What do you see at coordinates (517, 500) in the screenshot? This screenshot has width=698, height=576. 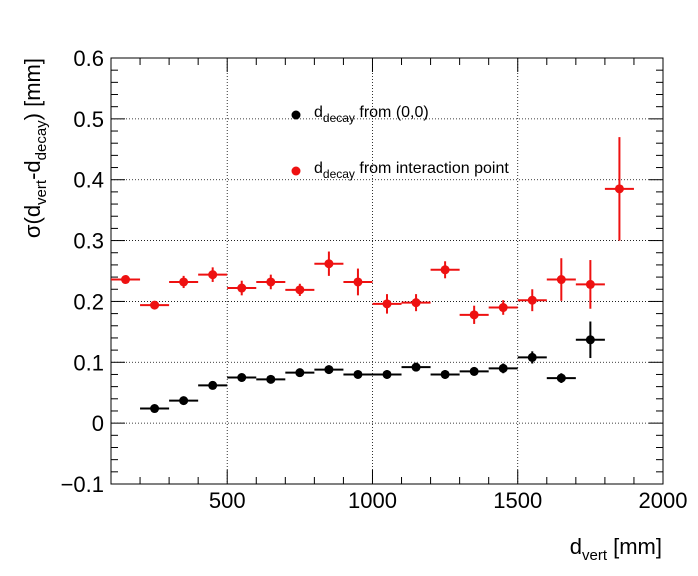 I see `x-tick-label: 1500` at bounding box center [517, 500].